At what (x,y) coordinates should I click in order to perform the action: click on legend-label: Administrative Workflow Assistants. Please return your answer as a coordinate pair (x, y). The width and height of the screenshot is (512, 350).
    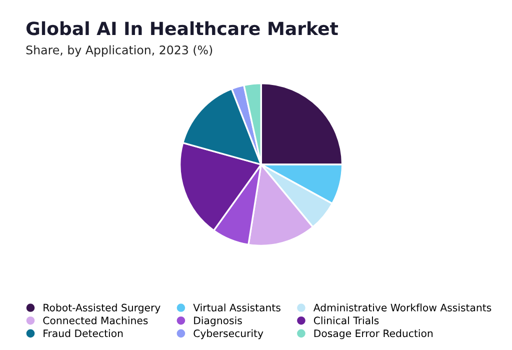
    Looking at the image, I should click on (402, 308).